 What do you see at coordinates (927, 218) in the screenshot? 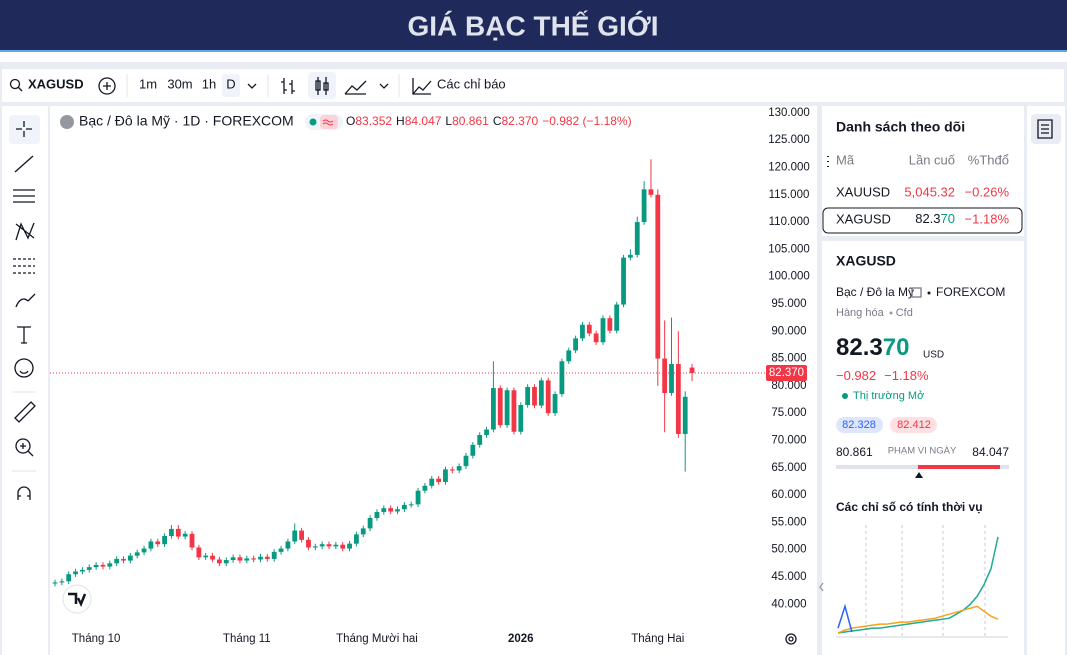
I see `price-main: 82.3` at bounding box center [927, 218].